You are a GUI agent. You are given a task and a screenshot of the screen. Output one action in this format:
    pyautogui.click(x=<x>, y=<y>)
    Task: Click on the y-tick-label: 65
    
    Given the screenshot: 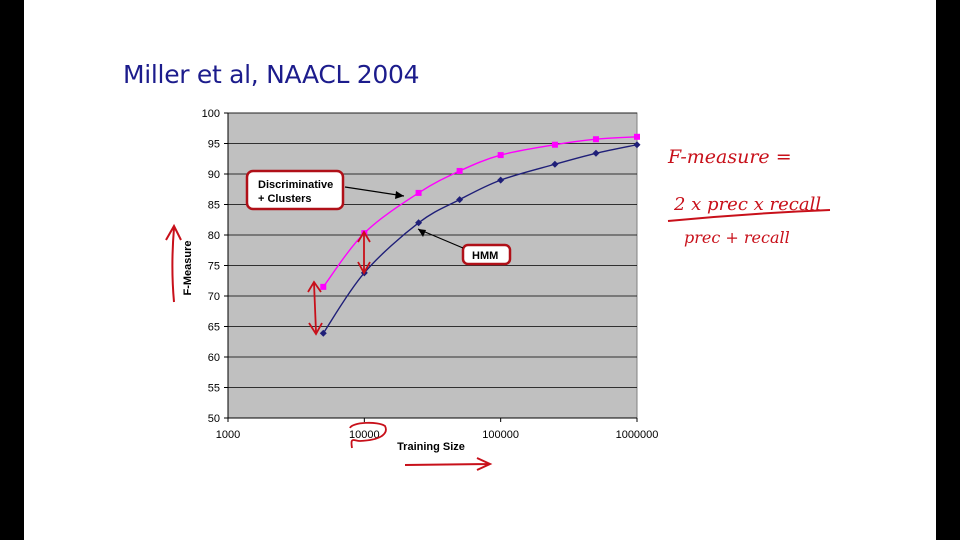 What is the action you would take?
    pyautogui.click(x=214, y=328)
    